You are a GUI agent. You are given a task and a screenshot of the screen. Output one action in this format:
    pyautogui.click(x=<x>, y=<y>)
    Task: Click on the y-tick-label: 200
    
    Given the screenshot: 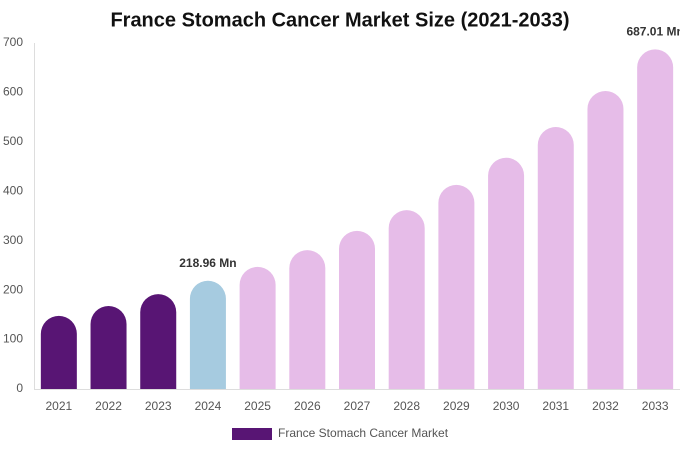 What is the action you would take?
    pyautogui.click(x=13, y=289)
    